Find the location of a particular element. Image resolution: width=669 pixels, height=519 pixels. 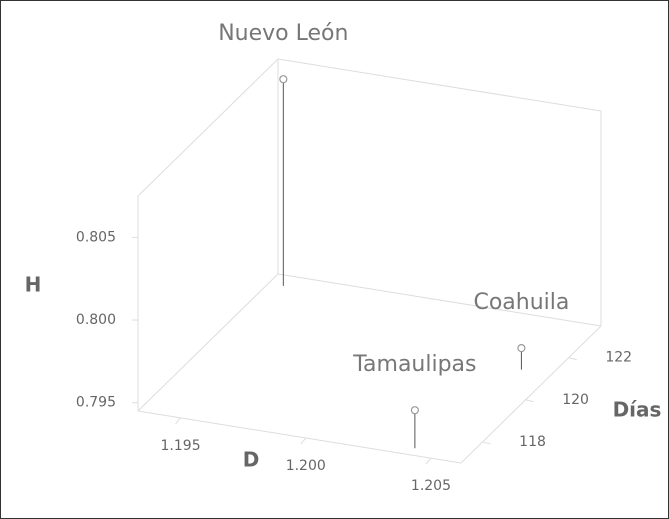

x-tick-label: 1.195 is located at coordinates (181, 446).